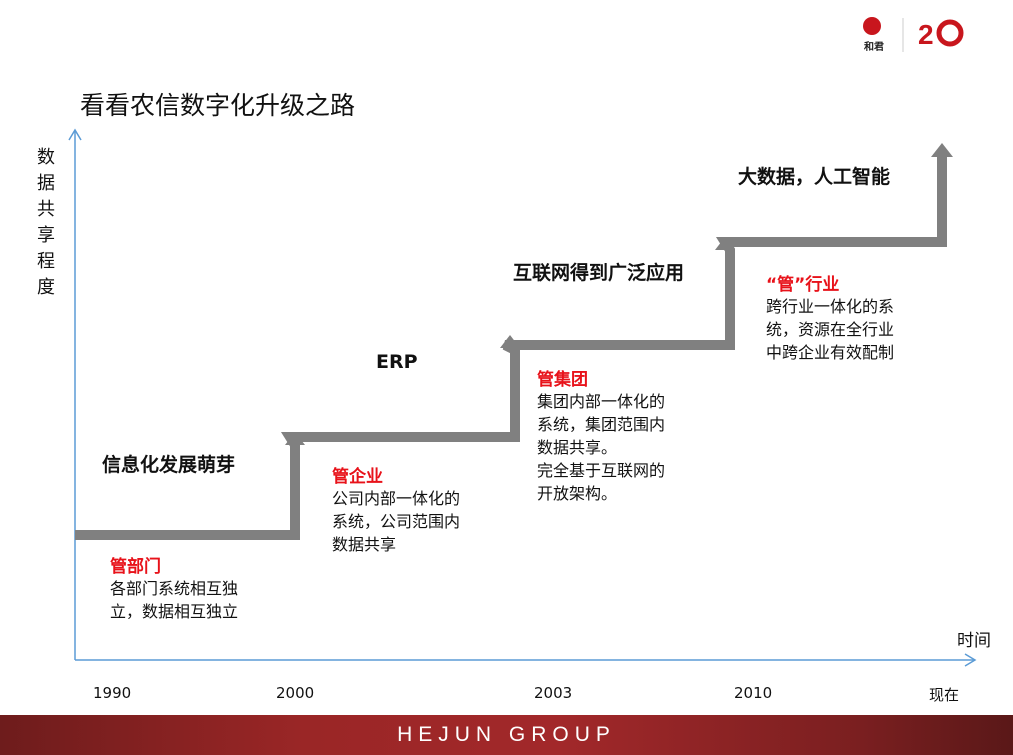 The height and width of the screenshot is (755, 1013). Describe the element at coordinates (112, 693) in the screenshot. I see `year-label: 1990` at that location.